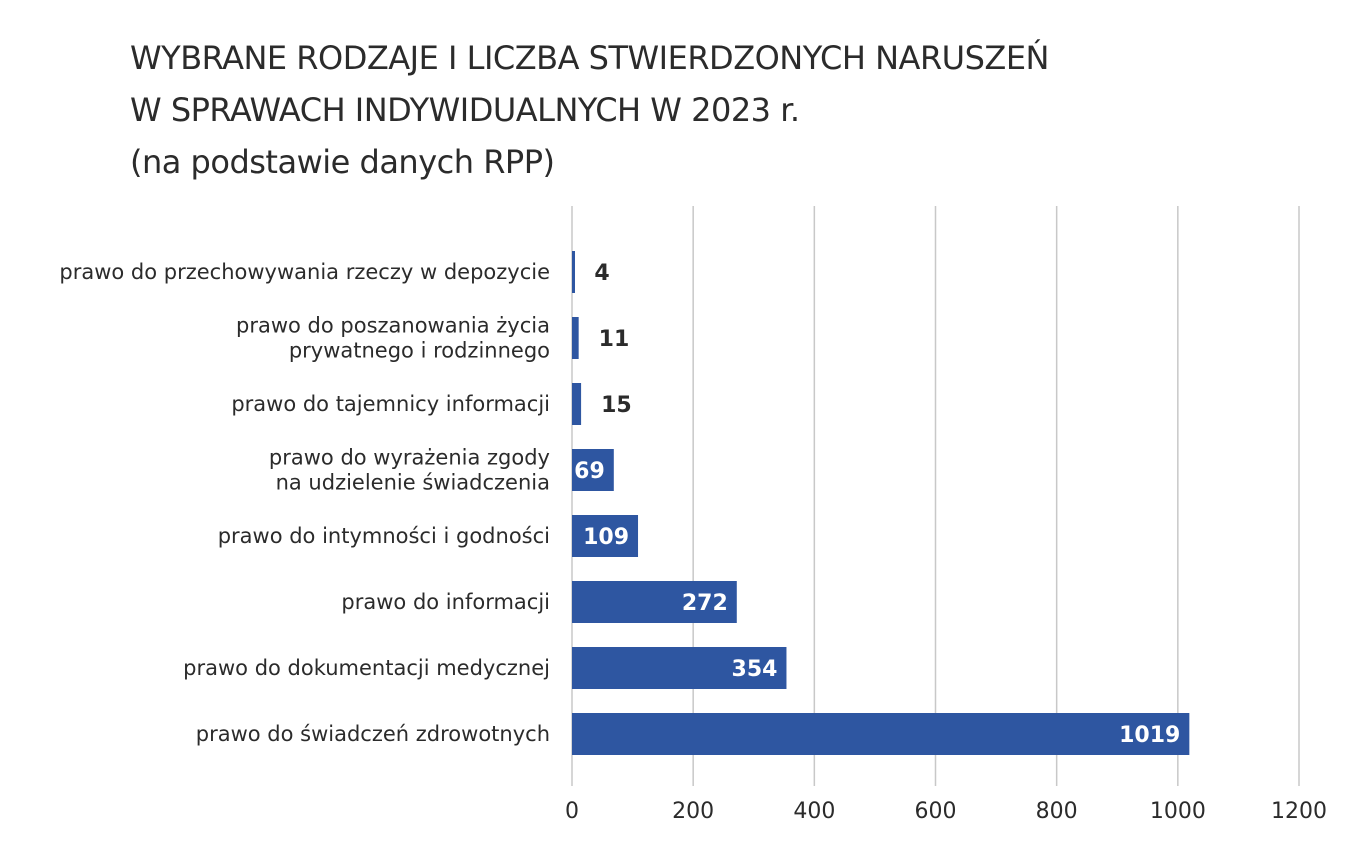 The height and width of the screenshot is (860, 1370). I want to click on chart-title-line-3: (na podstawie danych RPP), so click(342, 162).